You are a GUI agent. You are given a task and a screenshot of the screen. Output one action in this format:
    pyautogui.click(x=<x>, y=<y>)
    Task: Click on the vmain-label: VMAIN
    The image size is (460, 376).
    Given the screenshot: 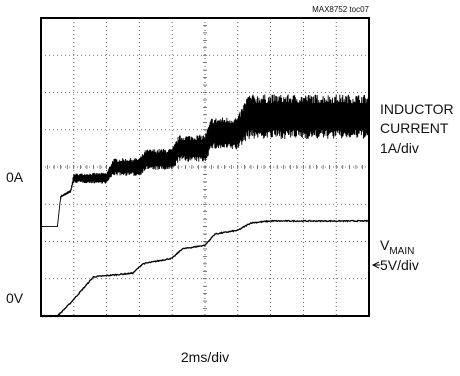 What is the action you would take?
    pyautogui.click(x=397, y=247)
    